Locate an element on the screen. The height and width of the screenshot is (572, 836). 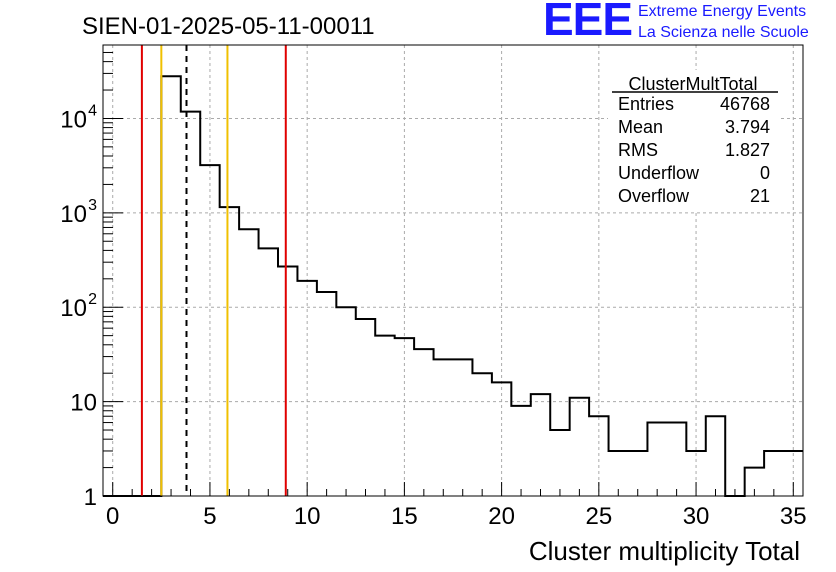
logo-eee-text: EEE is located at coordinates (588, 22).